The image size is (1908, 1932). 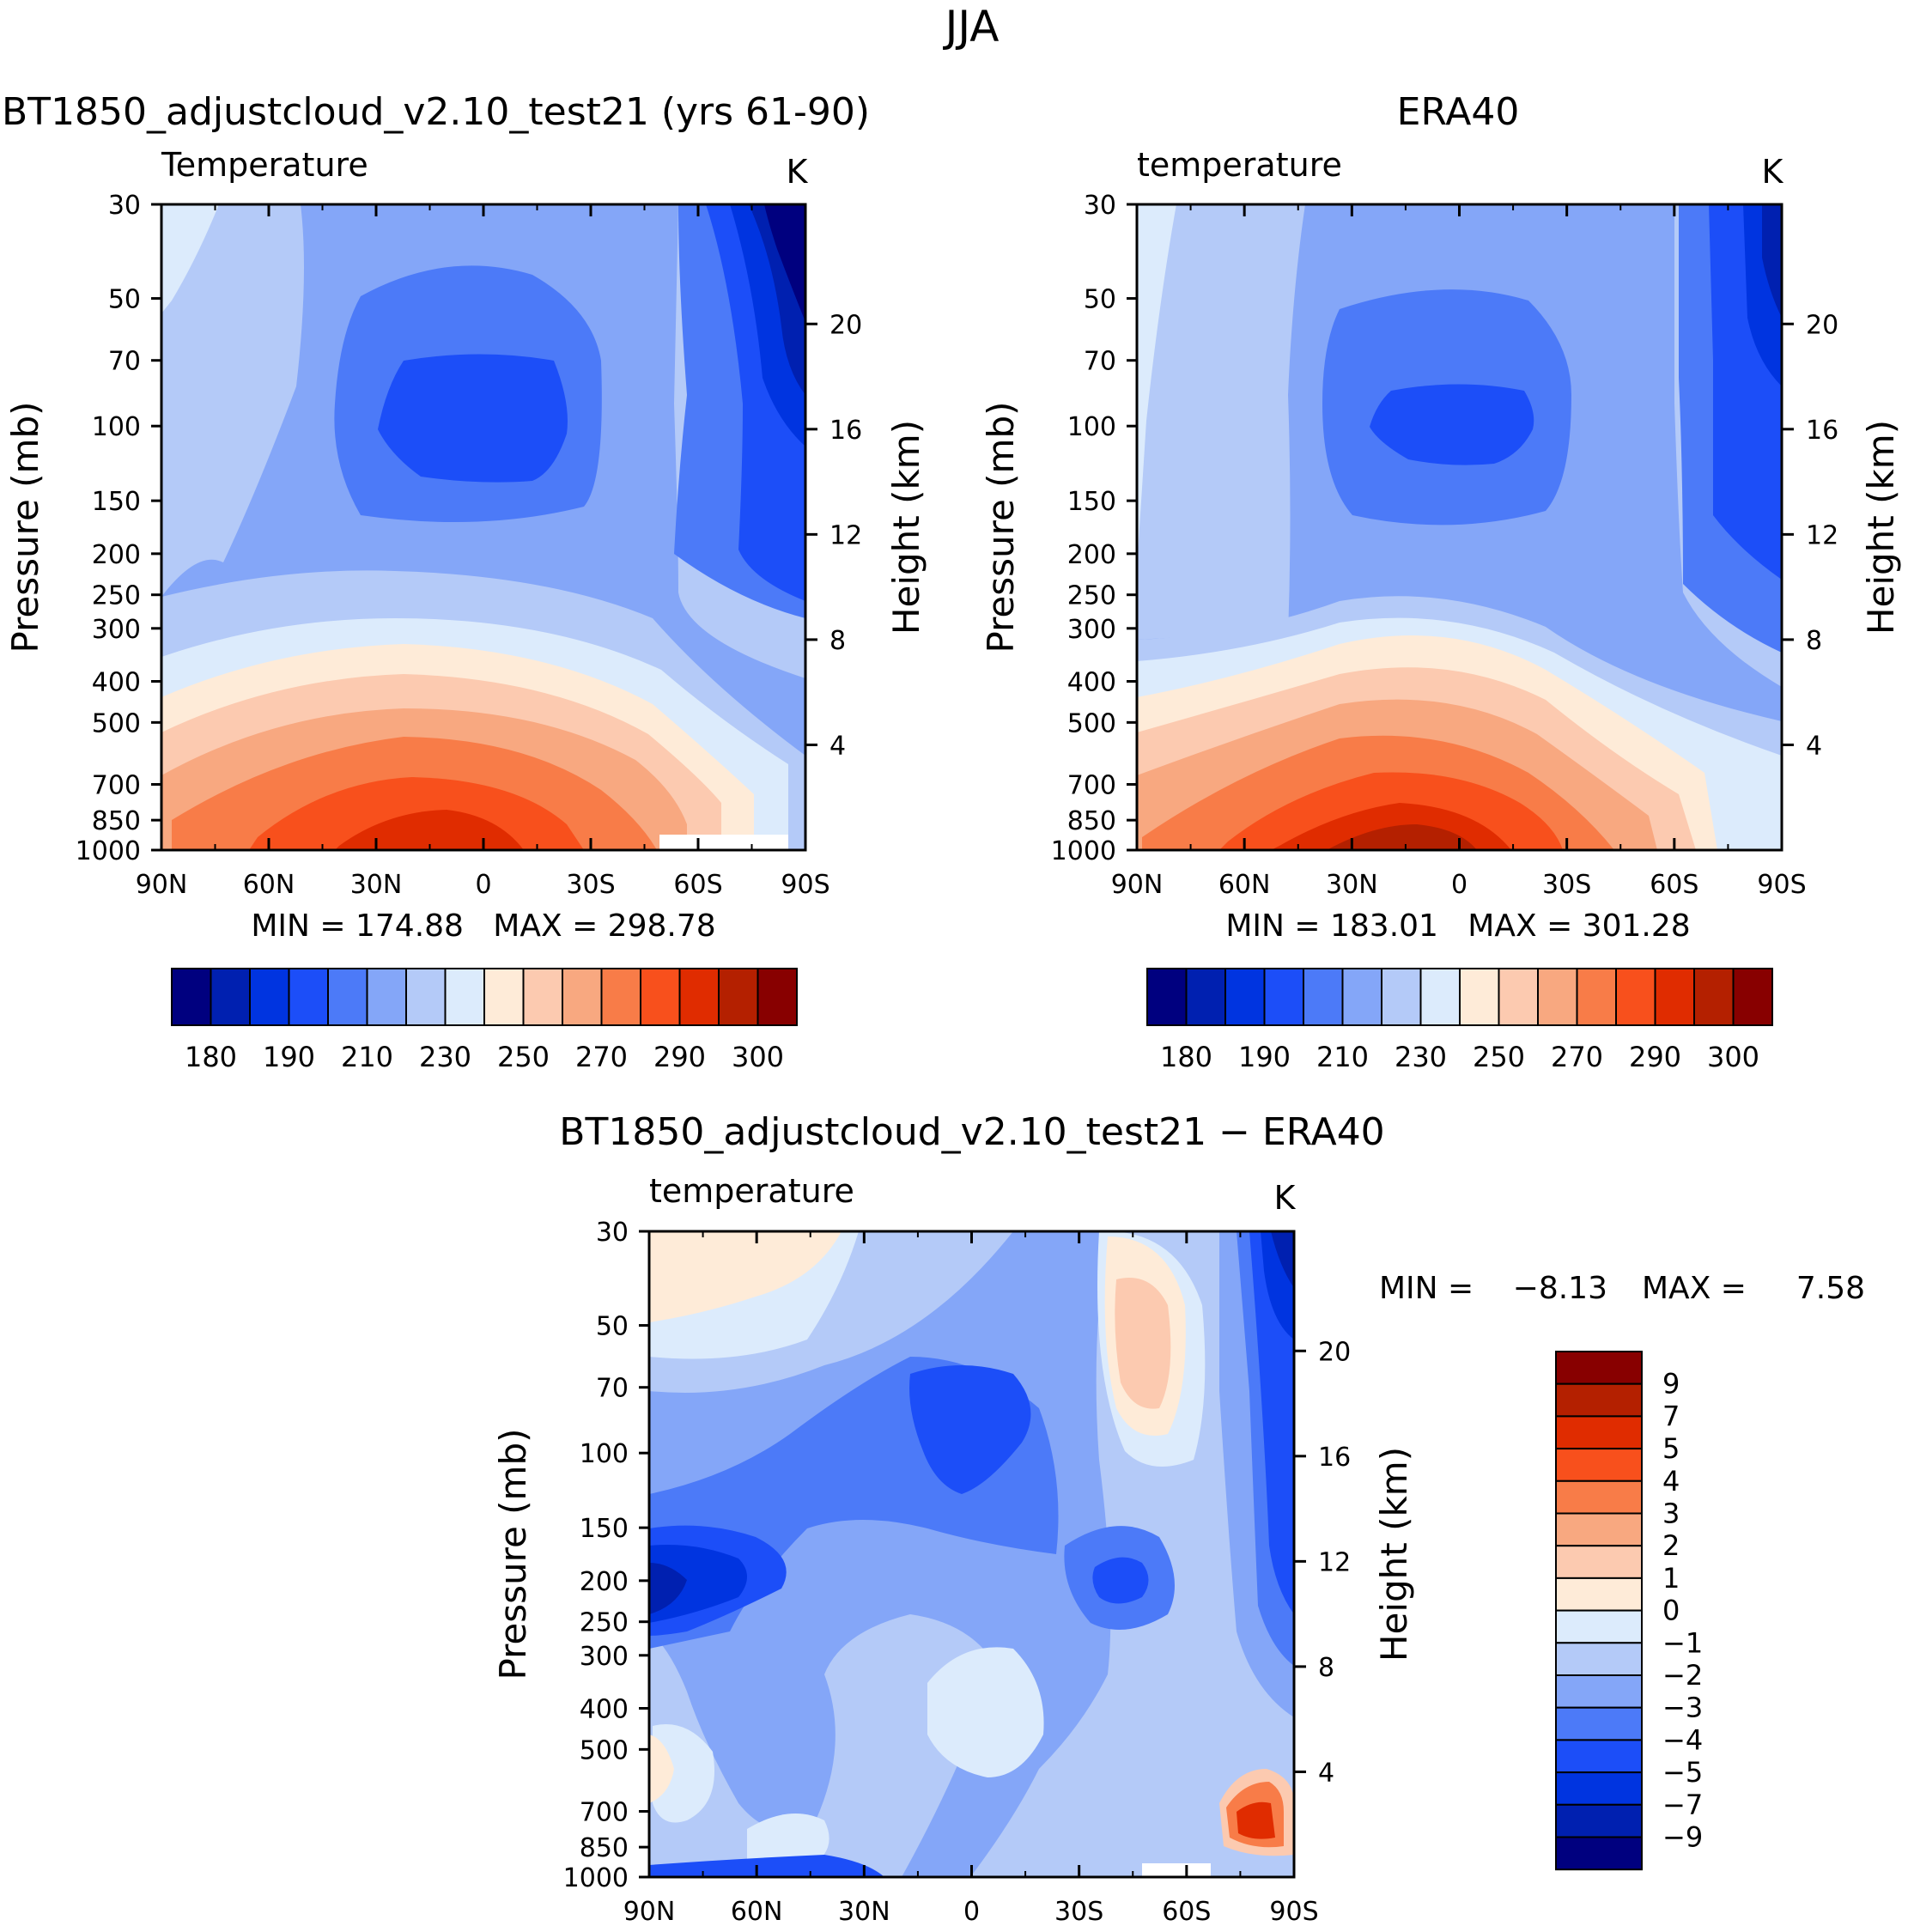 What do you see at coordinates (970, 1429) in the screenshot?
I see `contour-fill-minus4-center` at bounding box center [970, 1429].